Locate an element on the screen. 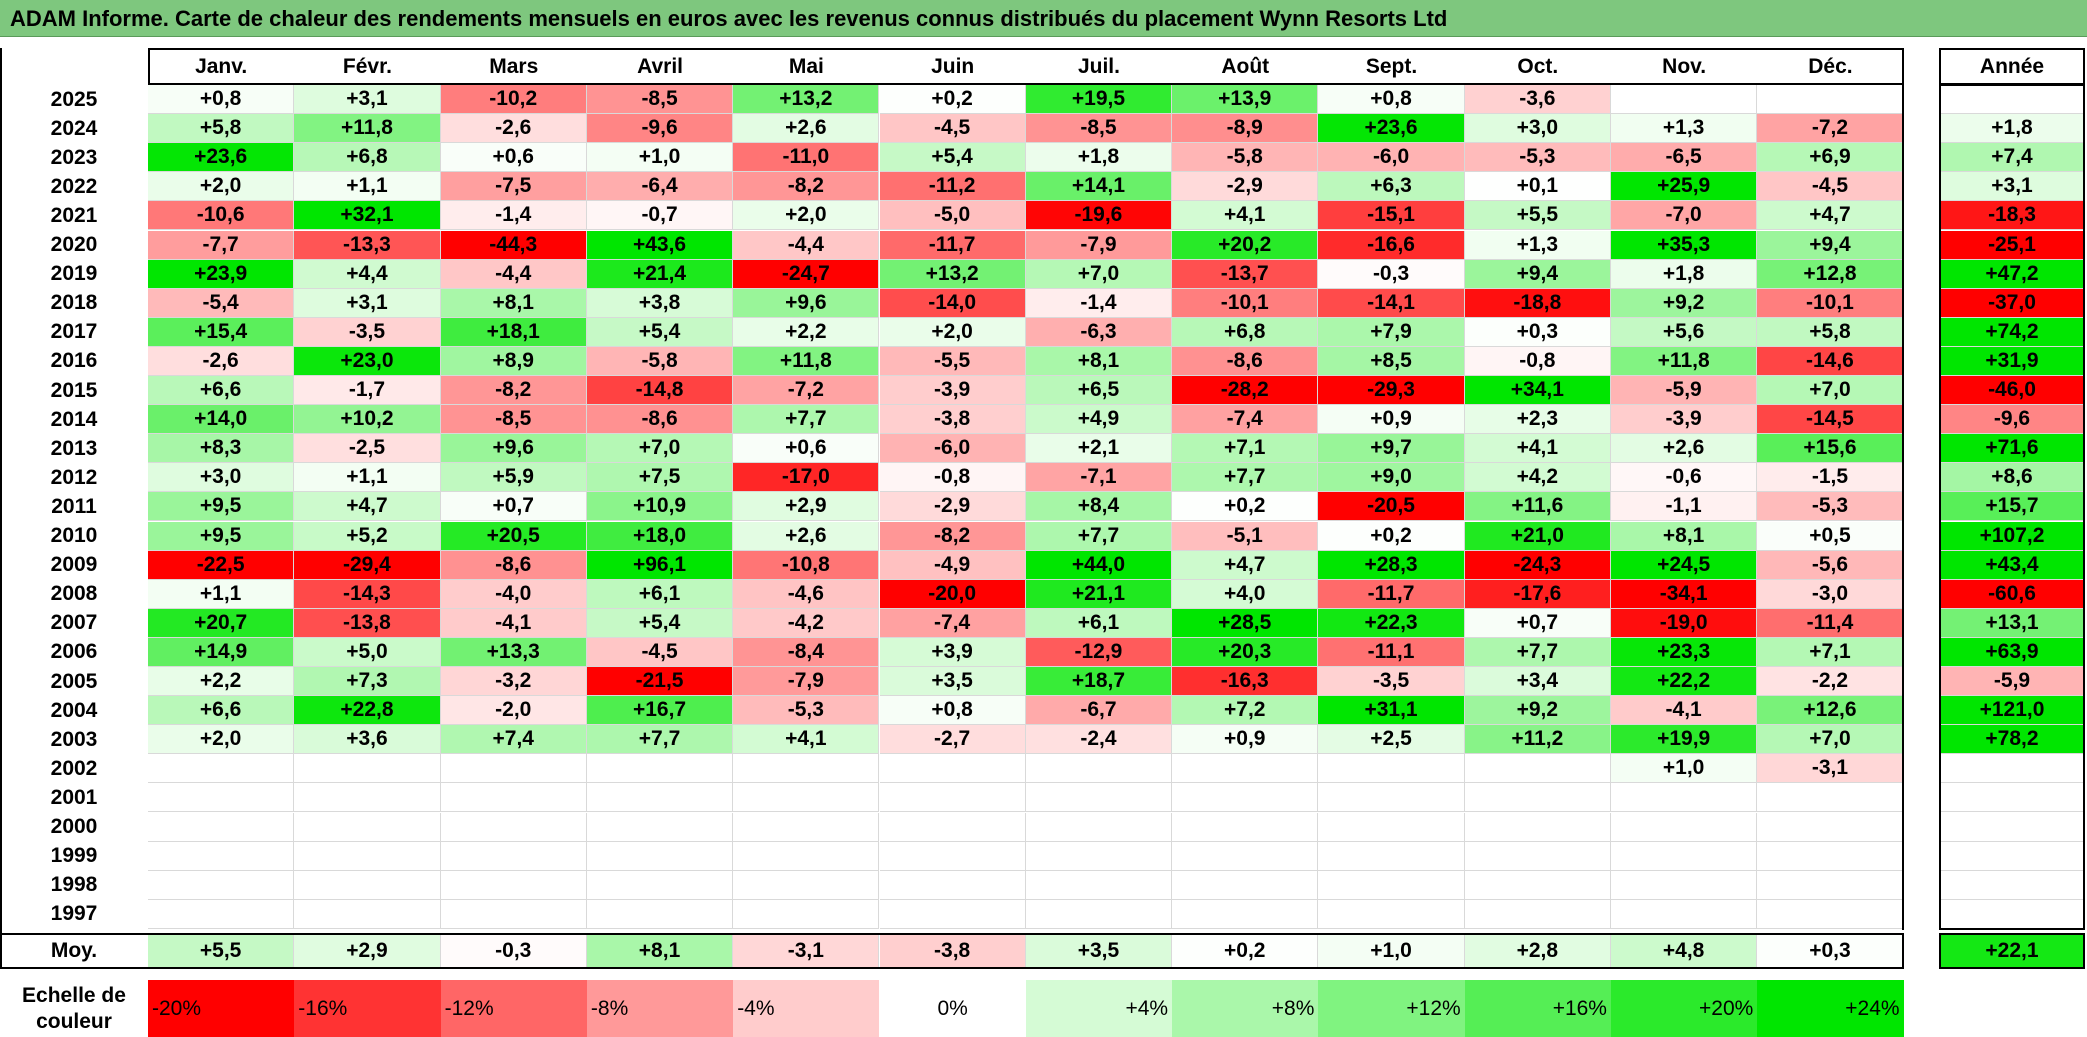 The width and height of the screenshot is (2087, 1037). heatmap-cell: +6,5 is located at coordinates (1099, 391).